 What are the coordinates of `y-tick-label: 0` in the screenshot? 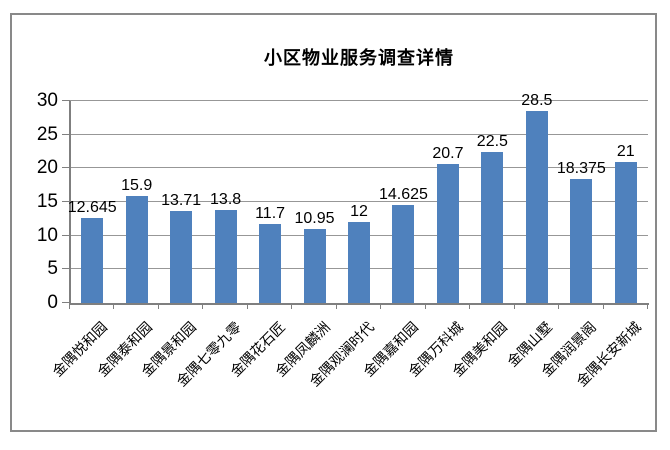 It's located at (52, 302).